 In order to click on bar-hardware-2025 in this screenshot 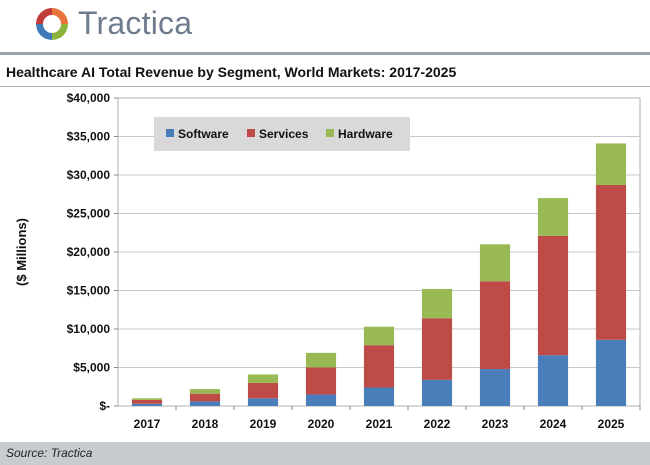, I will do `click(611, 164)`.